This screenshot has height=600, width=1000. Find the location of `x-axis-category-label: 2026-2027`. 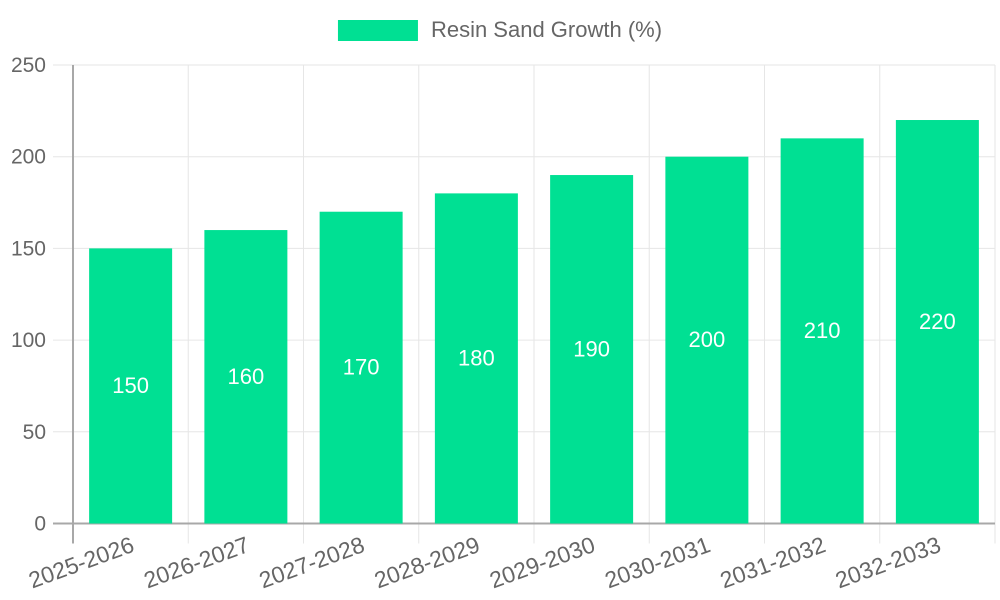

x-axis-category-label: 2026-2027 is located at coordinates (196, 562).